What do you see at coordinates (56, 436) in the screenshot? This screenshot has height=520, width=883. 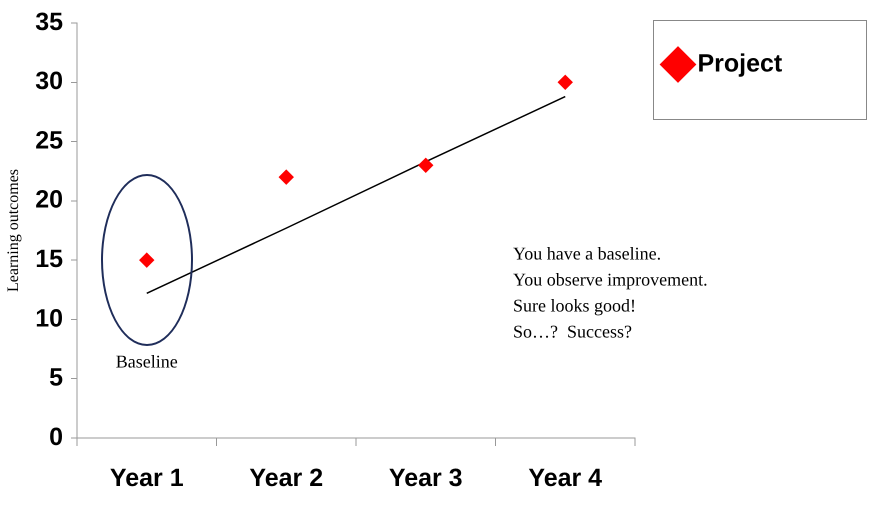 I see `y-tick-label: 0` at bounding box center [56, 436].